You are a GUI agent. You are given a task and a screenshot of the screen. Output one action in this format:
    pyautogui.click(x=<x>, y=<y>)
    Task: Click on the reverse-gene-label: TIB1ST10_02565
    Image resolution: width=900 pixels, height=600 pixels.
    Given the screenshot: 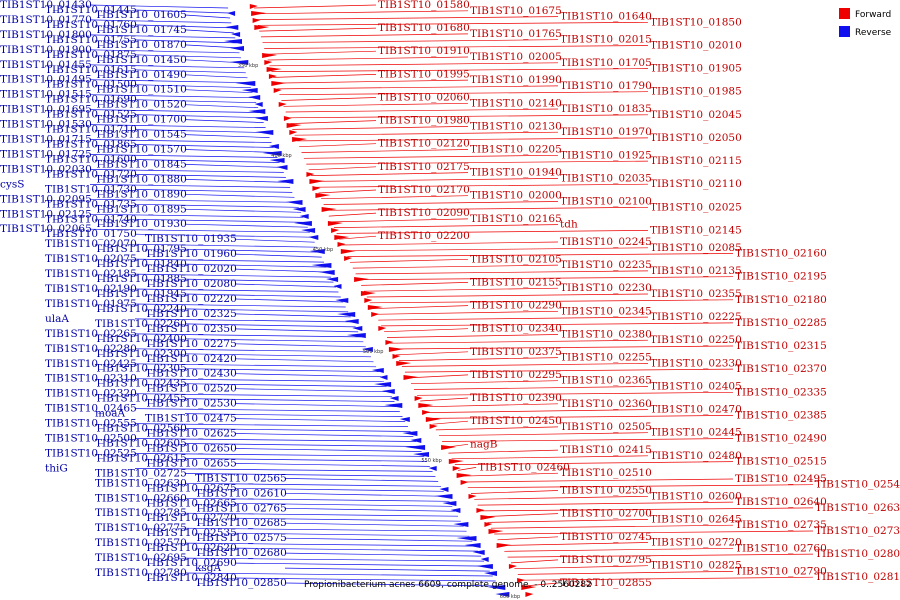 What is the action you would take?
    pyautogui.click(x=241, y=478)
    